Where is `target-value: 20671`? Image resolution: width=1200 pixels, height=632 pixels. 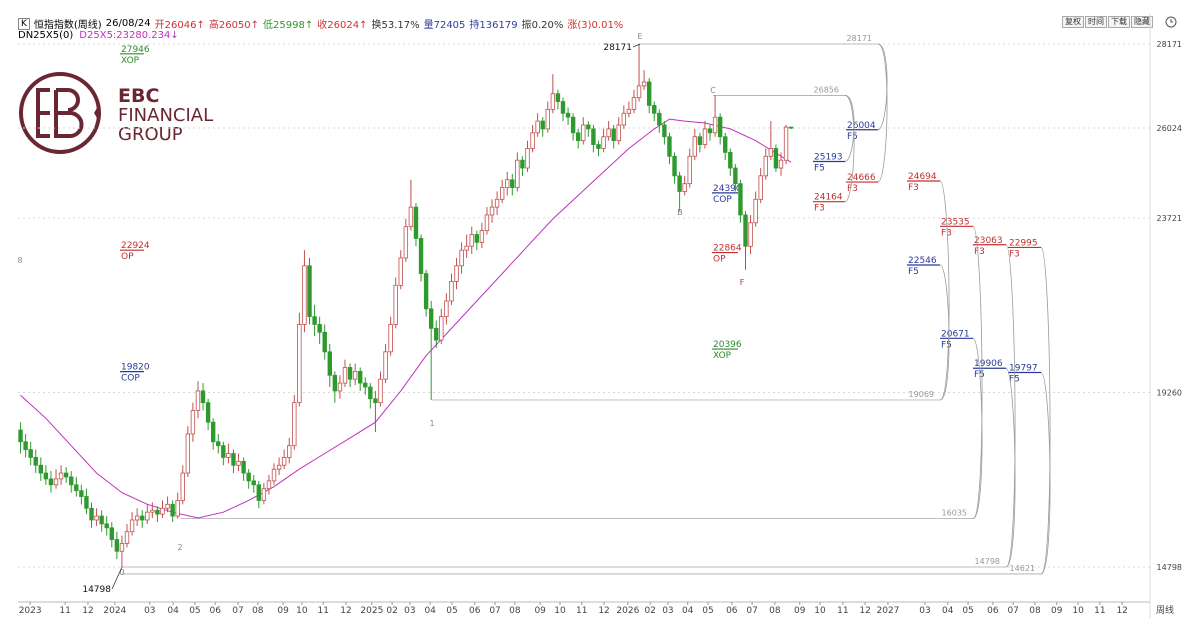
target-value: 20671 is located at coordinates (955, 334).